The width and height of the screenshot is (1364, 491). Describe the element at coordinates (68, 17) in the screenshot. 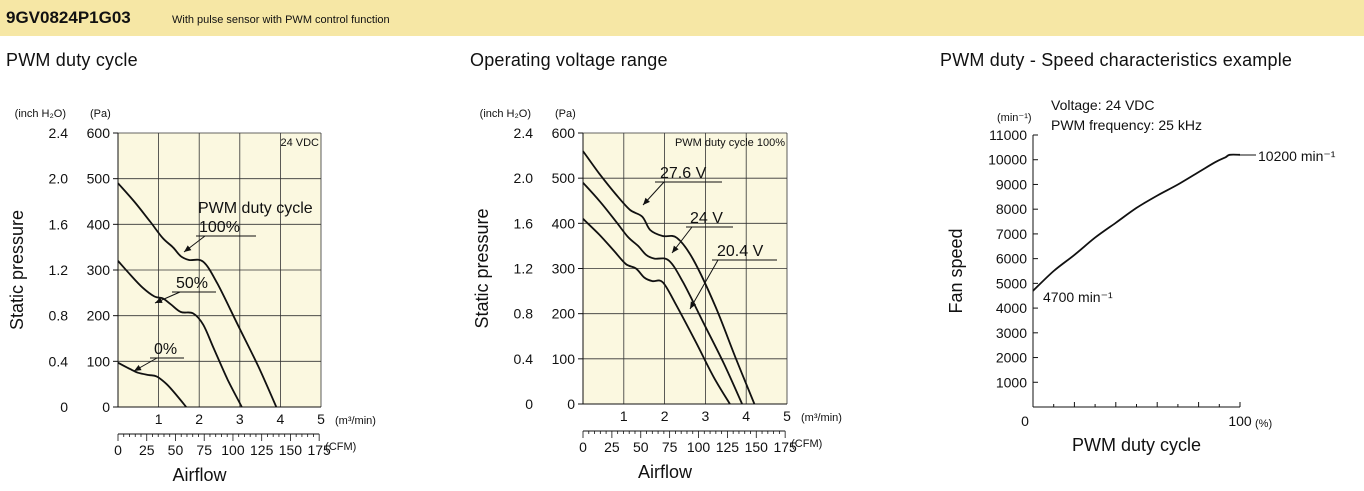

I see `model-number: 9GV0824P1G03` at that location.